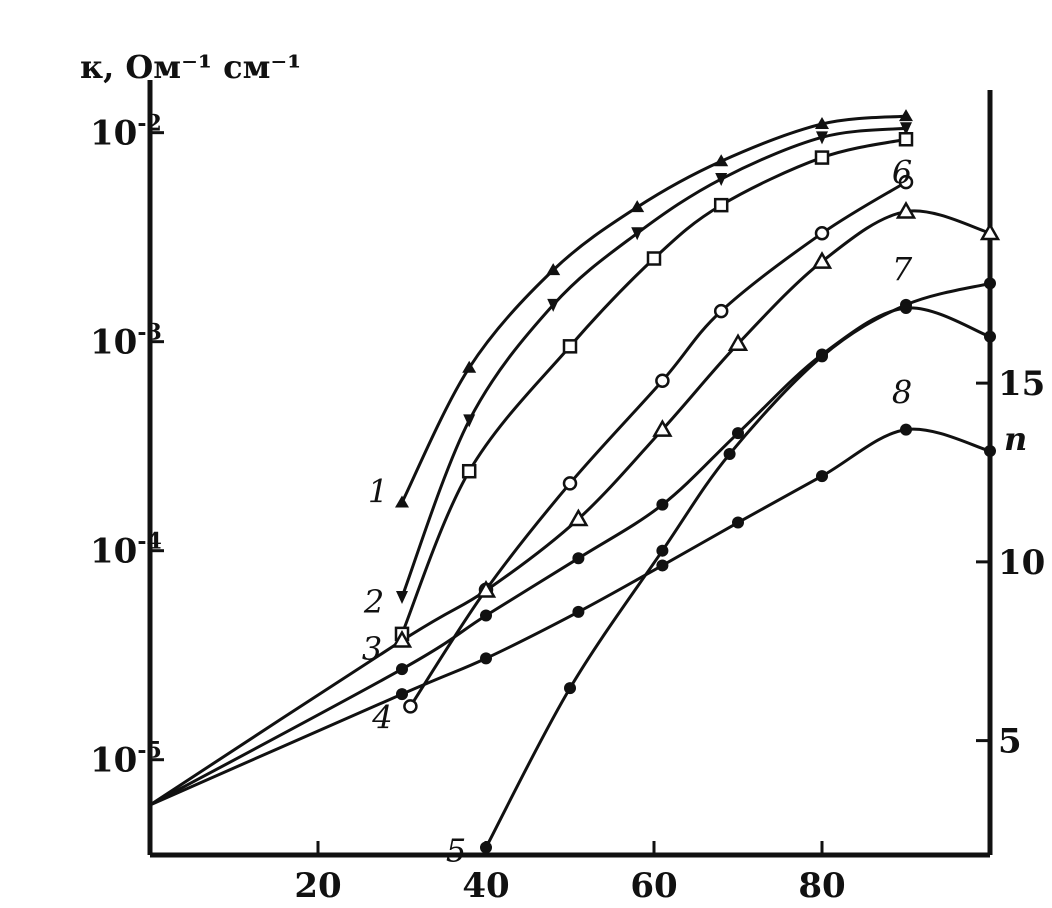  Describe the element at coordinates (126, 759) in the screenshot. I see `left-tick-label: 10⁻⁵` at that location.